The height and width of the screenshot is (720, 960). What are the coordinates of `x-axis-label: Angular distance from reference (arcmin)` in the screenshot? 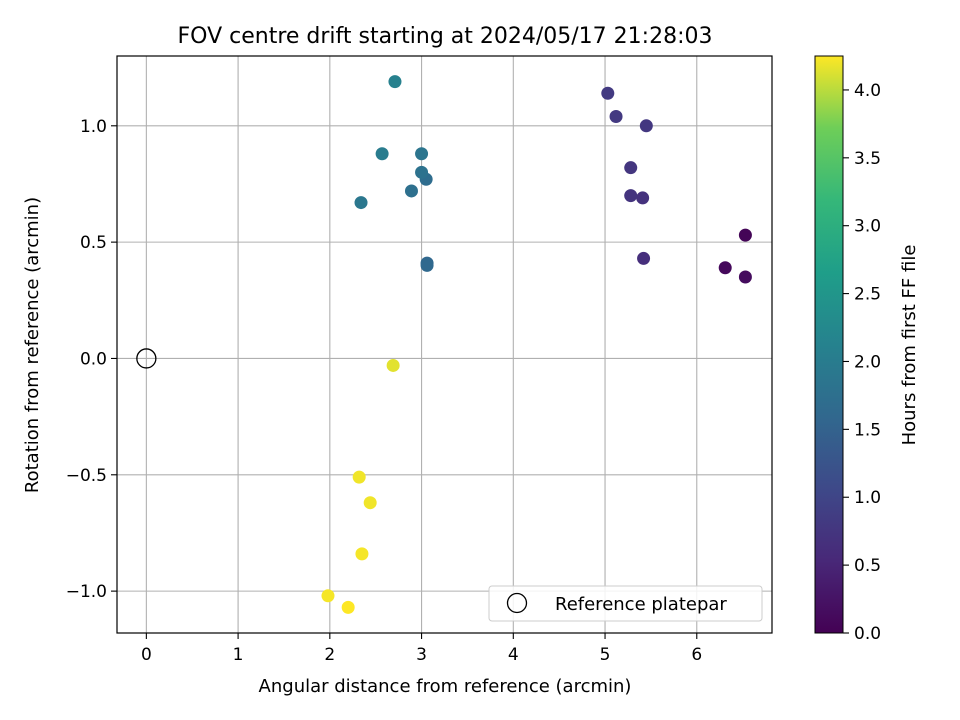 It's located at (445, 686).